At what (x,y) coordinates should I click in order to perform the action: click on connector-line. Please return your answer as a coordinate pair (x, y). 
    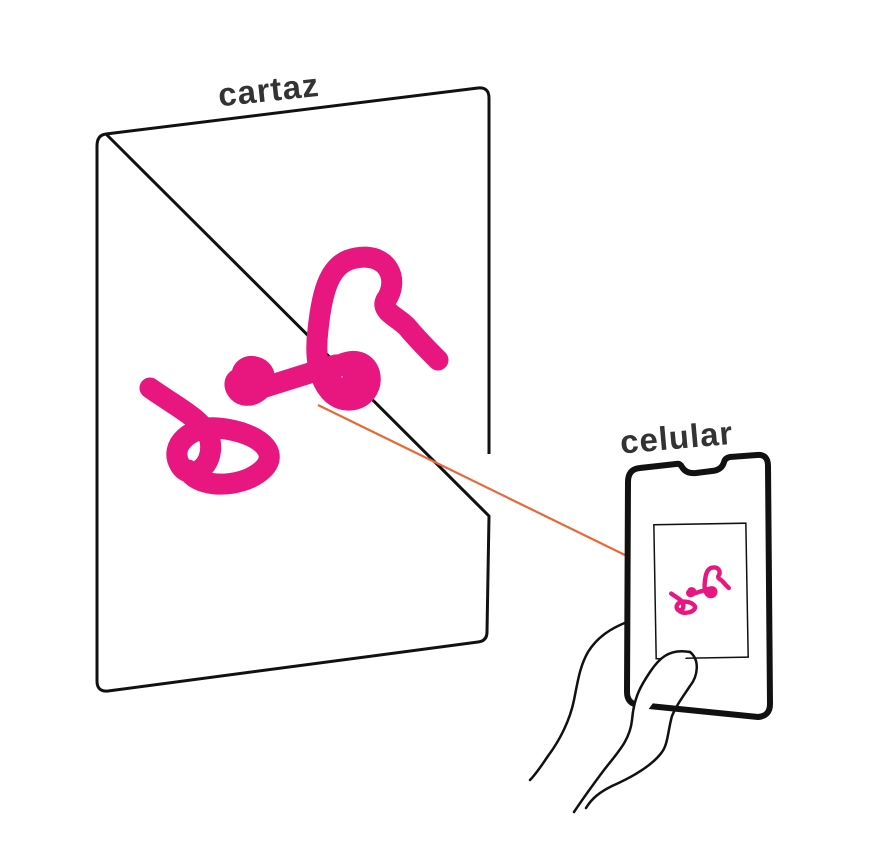
    Looking at the image, I should click on (472, 480).